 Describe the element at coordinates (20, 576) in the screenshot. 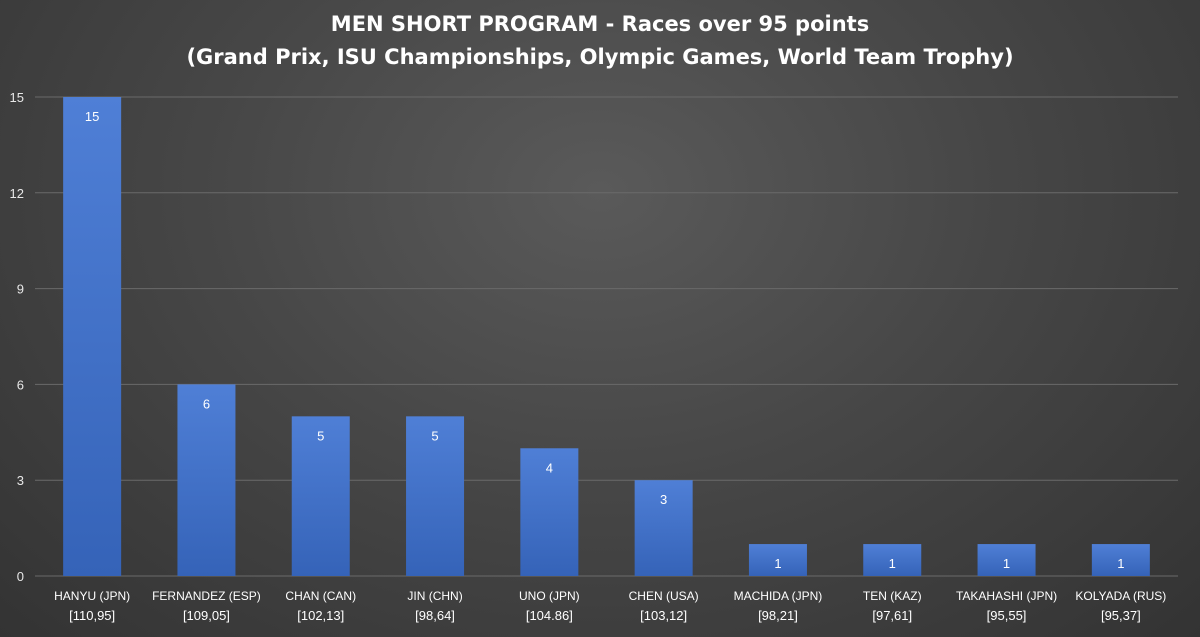

I see `y-tick-label: 0` at that location.